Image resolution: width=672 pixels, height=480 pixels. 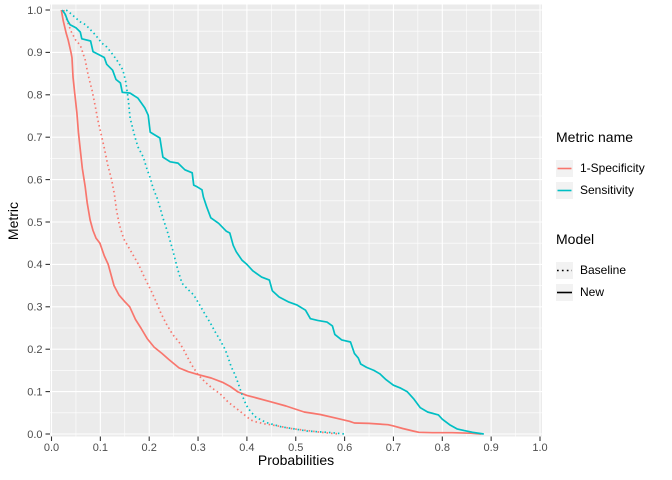 I want to click on legend-item-1-specificity: 1-Specificity, so click(x=614, y=168).